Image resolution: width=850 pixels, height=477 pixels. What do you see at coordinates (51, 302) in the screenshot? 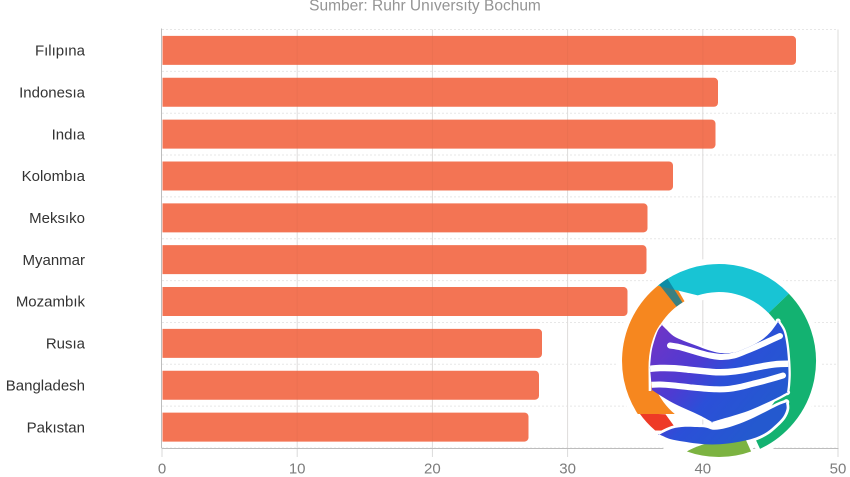
I see `svg-text: Mozambık` at bounding box center [51, 302].